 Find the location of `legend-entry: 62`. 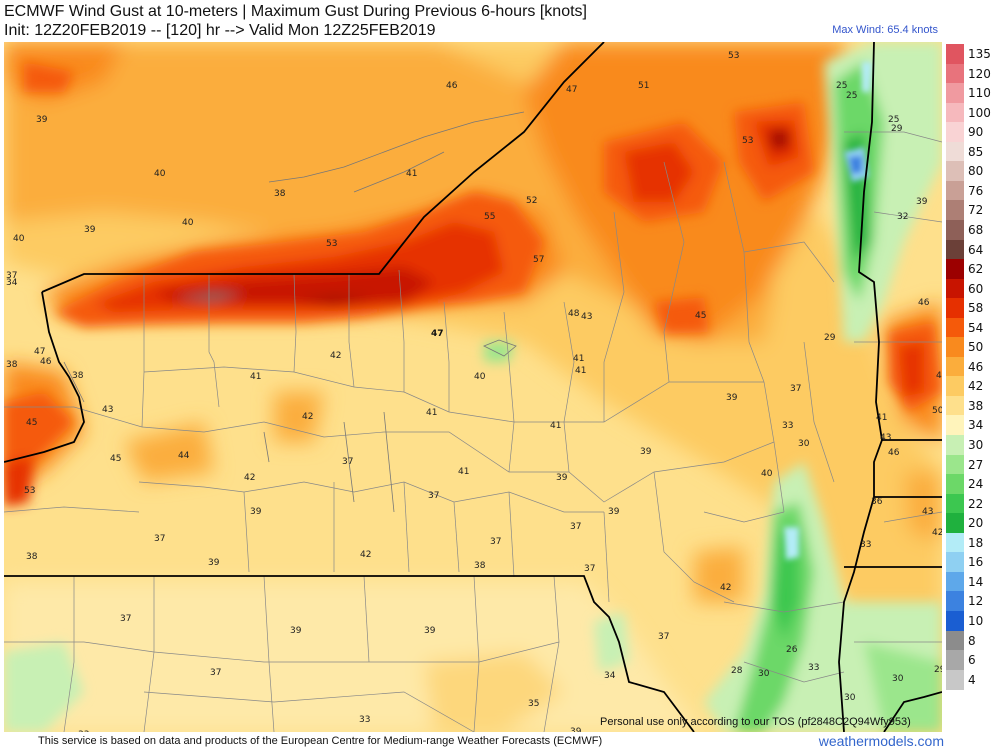

legend-entry: 62 is located at coordinates (973, 269).